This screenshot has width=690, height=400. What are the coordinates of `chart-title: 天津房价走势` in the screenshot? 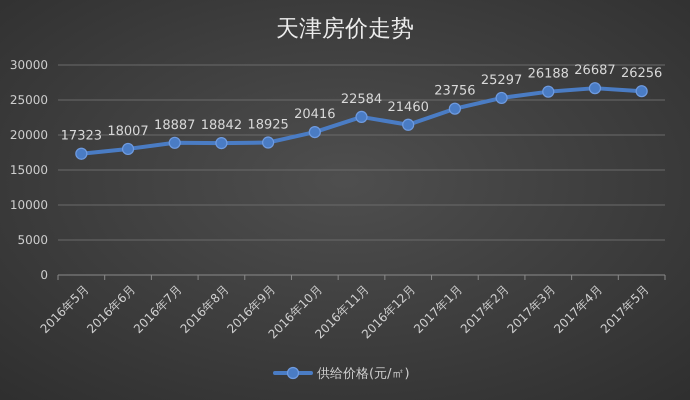 It's located at (345, 29).